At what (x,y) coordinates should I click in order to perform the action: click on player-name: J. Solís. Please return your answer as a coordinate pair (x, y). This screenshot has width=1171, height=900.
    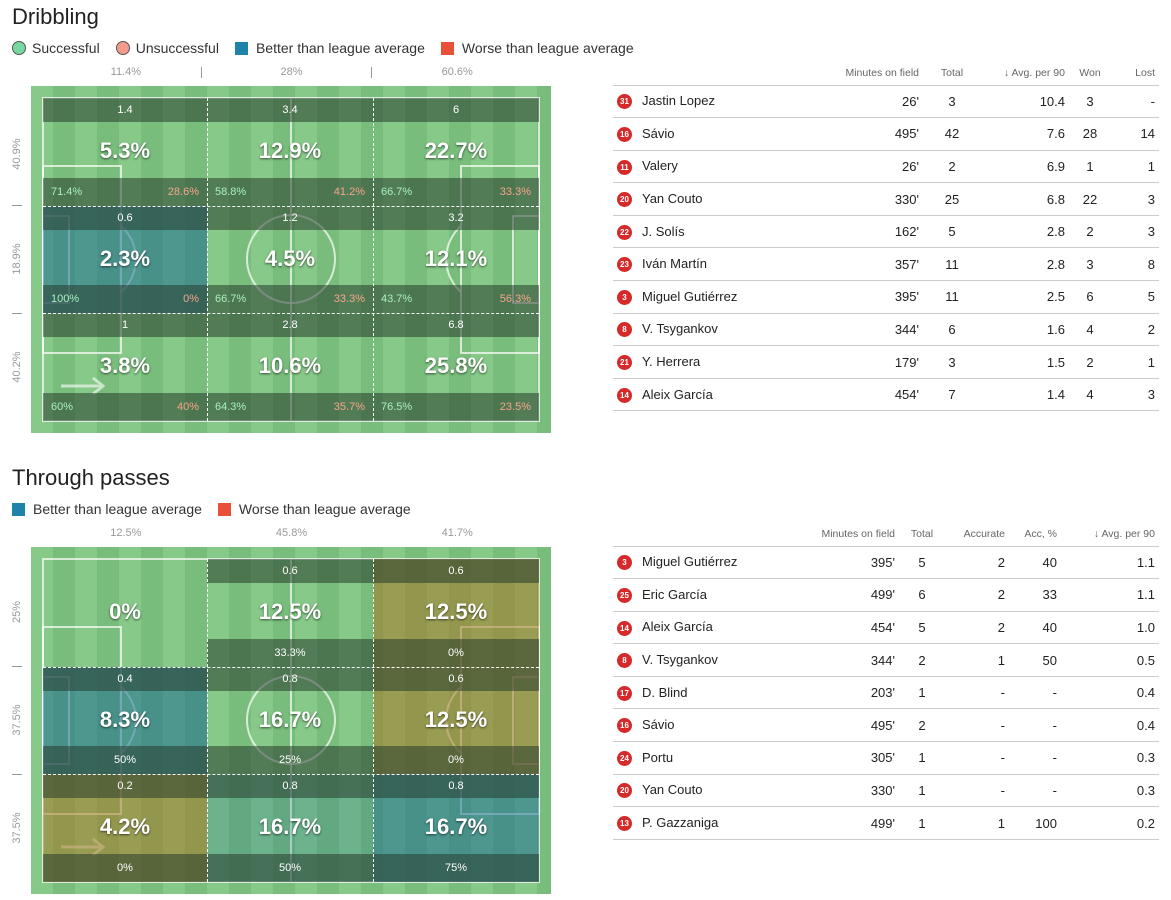
    Looking at the image, I should click on (663, 231).